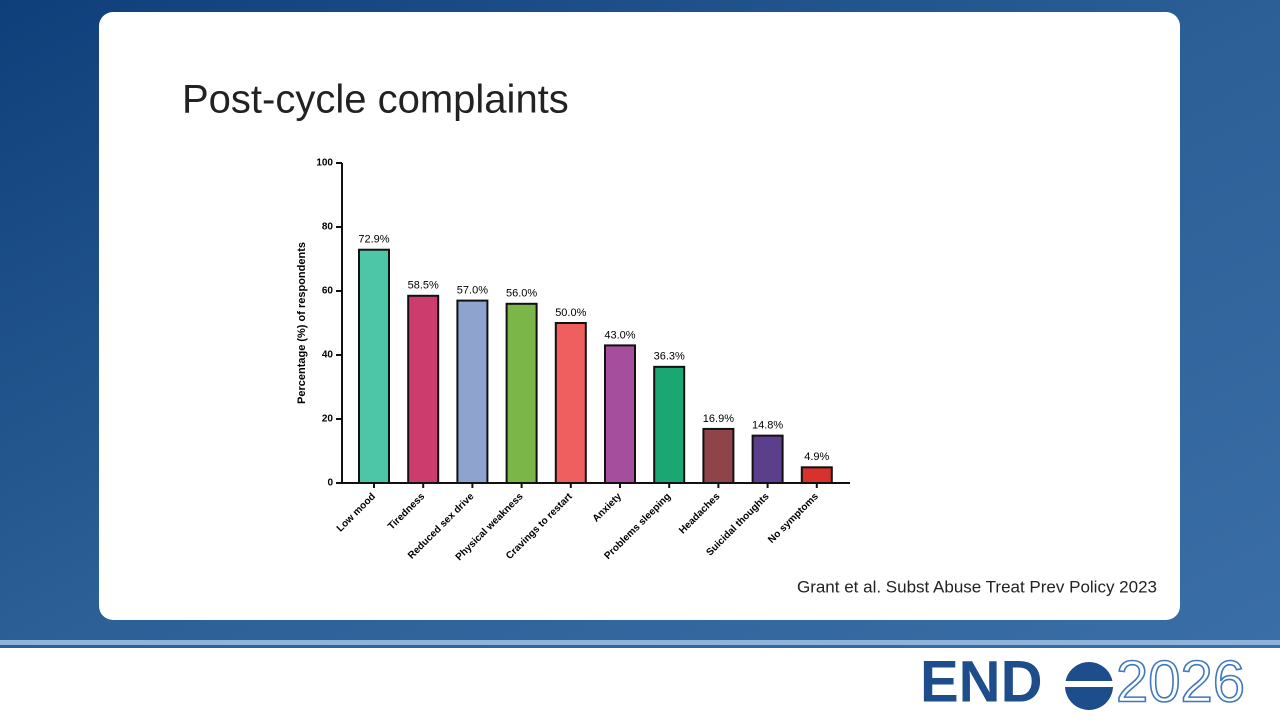 This screenshot has width=1280, height=725. I want to click on stripe, so click(640, 642).